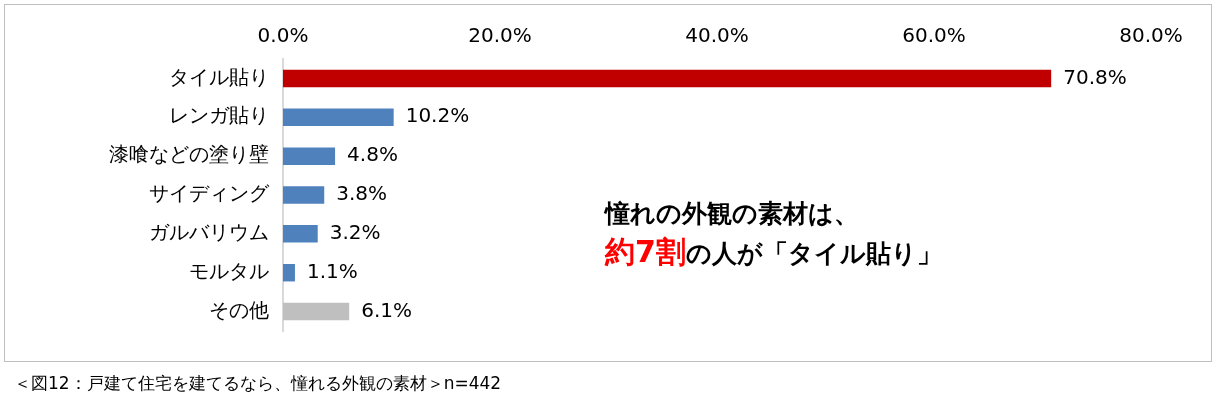 This screenshot has height=398, width=1217. I want to click on y-tick-label: その他, so click(239, 309).